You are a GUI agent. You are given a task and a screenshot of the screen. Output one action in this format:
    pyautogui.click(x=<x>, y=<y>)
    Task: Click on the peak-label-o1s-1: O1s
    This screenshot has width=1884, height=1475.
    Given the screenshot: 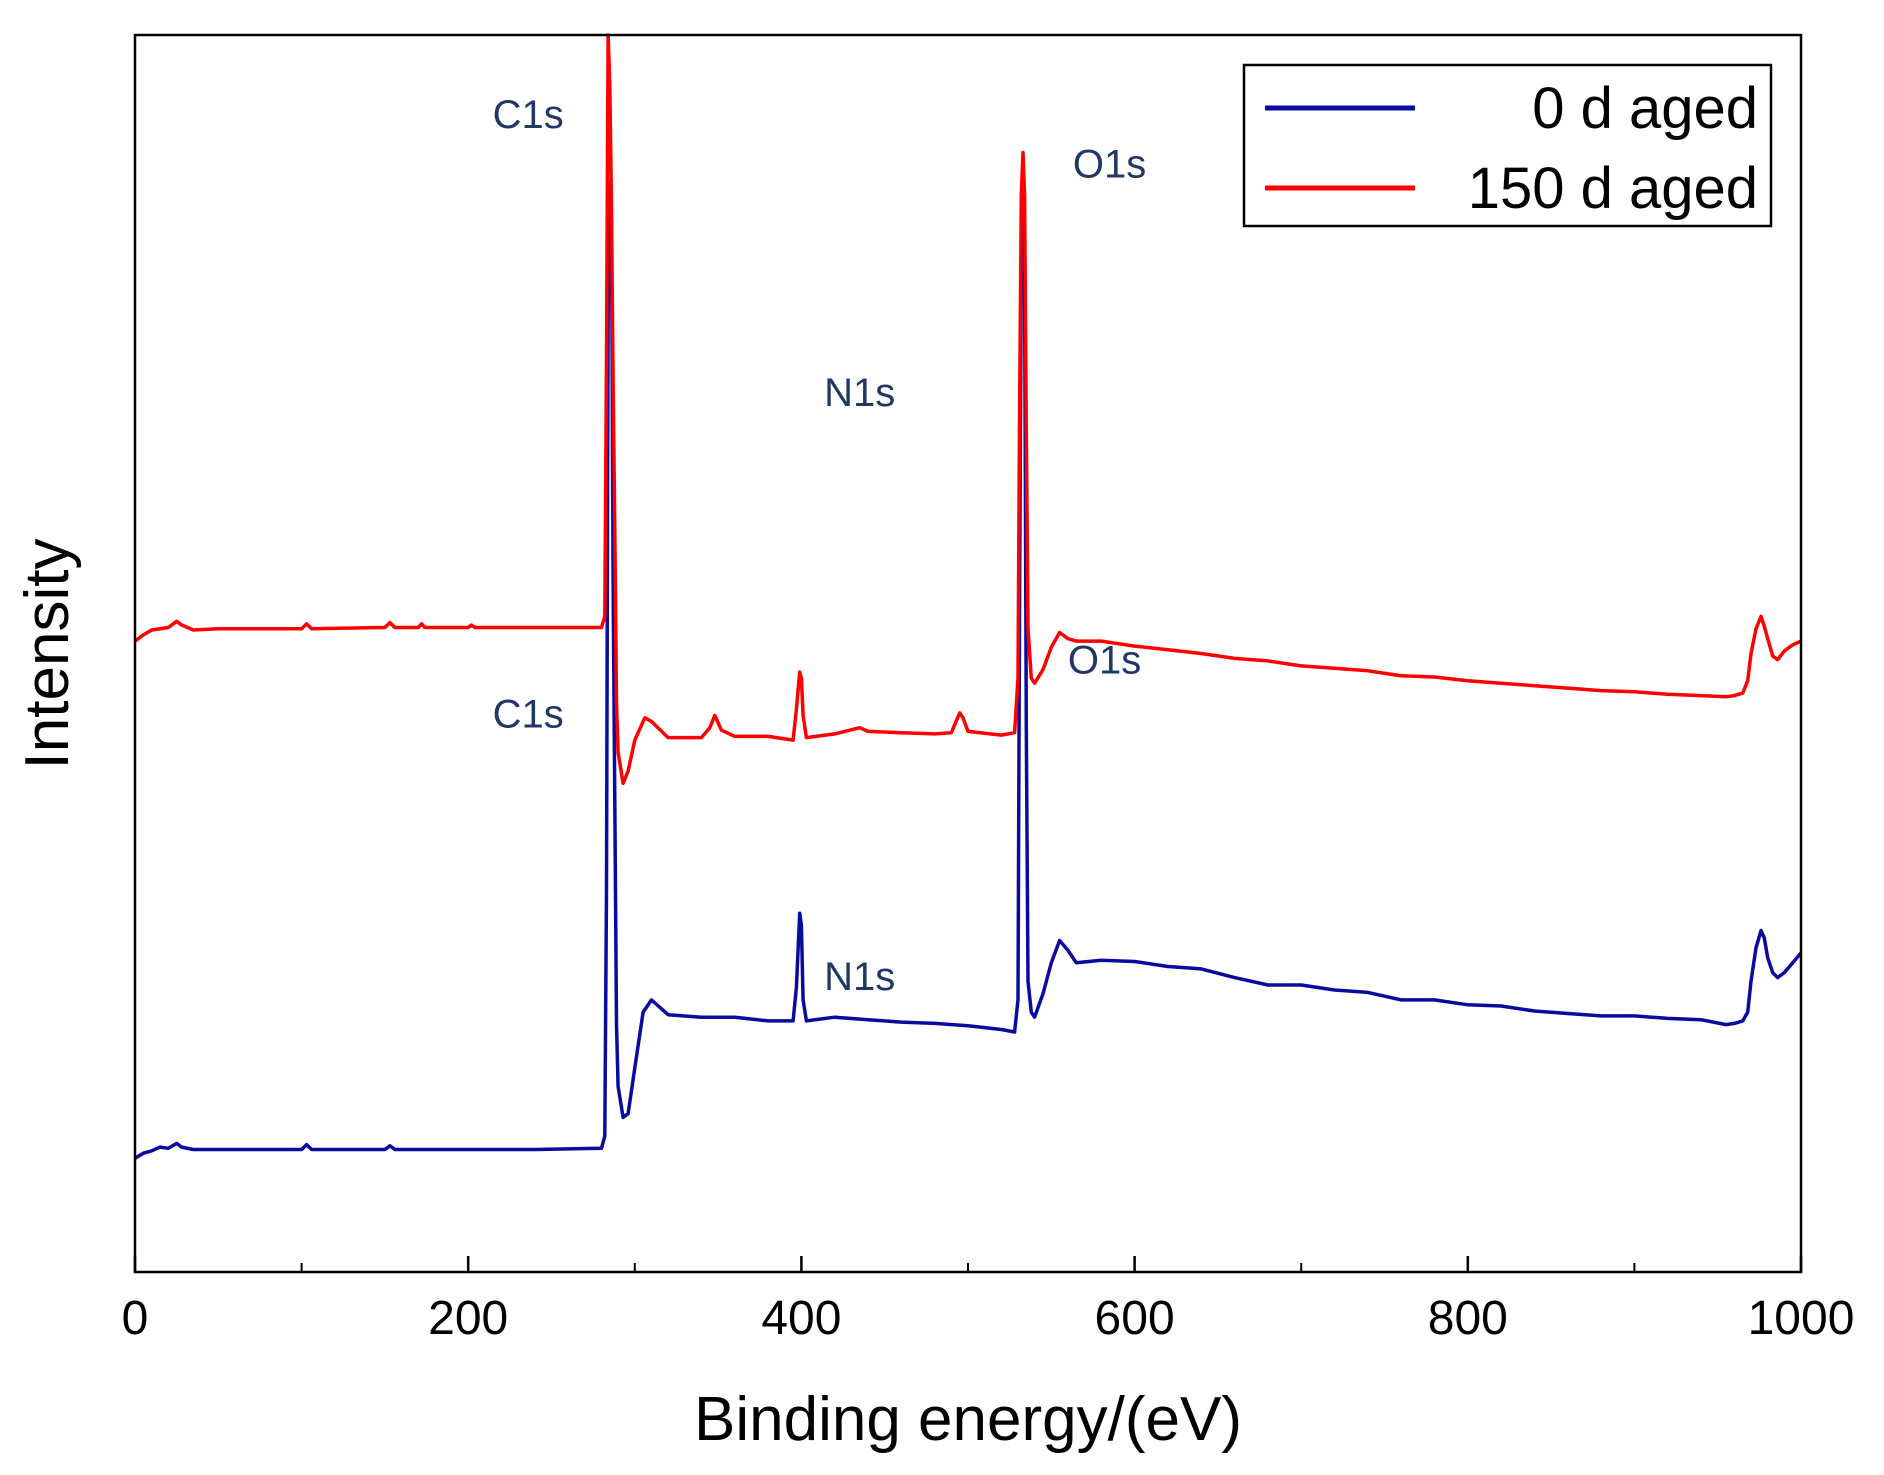 What is the action you would take?
    pyautogui.click(x=1109, y=164)
    